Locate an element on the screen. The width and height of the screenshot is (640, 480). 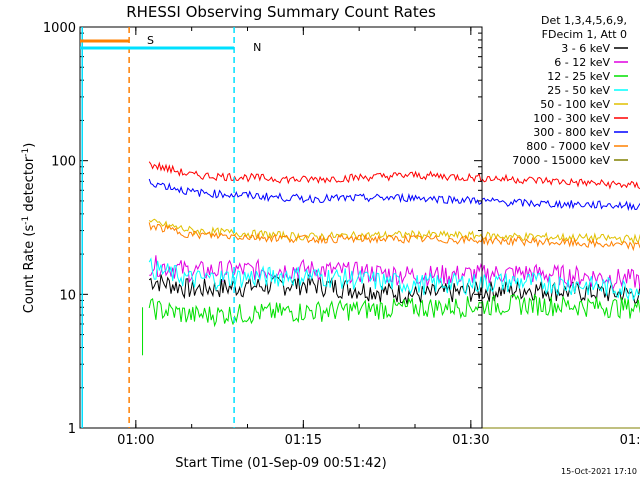
legend-header-line2: FDecim 1, Att 0 is located at coordinates (584, 34).